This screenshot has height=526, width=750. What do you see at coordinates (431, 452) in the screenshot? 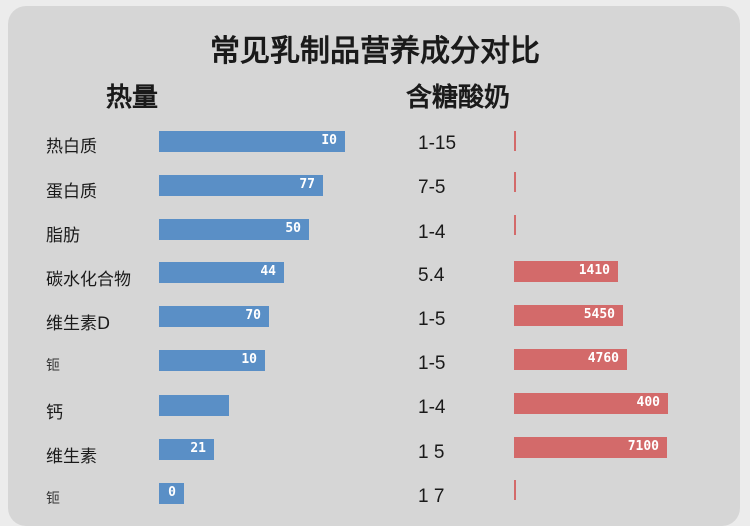
I see `sugar-yogurt-value: 1 5` at bounding box center [431, 452].